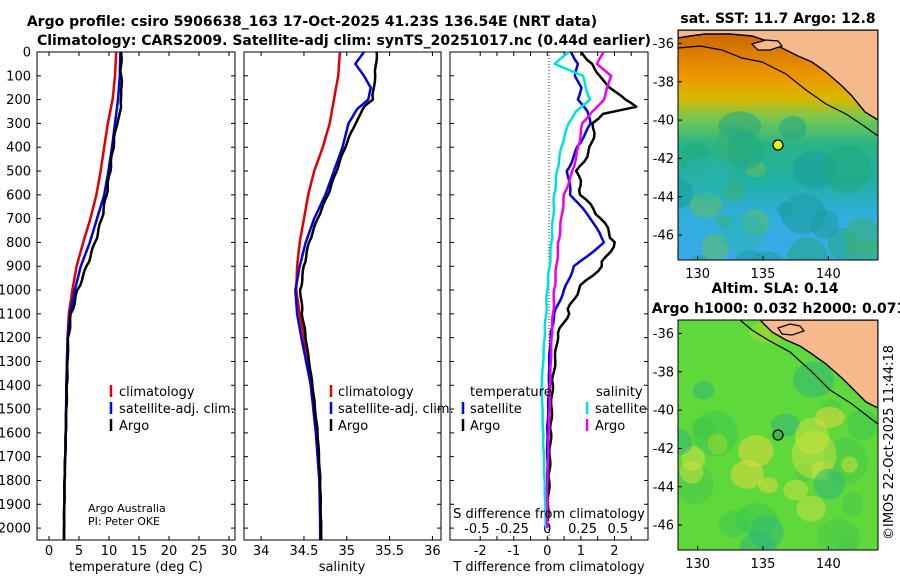 This screenshot has width=900, height=580. I want to click on series-line-s-argo, so click(579, 290).